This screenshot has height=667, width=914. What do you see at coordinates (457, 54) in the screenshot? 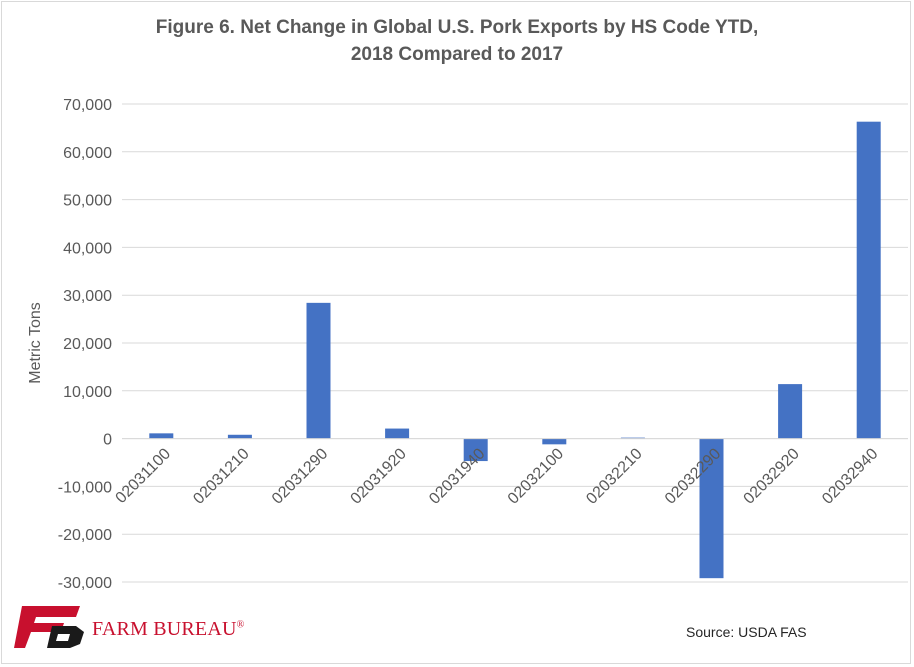
I see `chart-title-line-2: 2018 Compared to 2017` at bounding box center [457, 54].